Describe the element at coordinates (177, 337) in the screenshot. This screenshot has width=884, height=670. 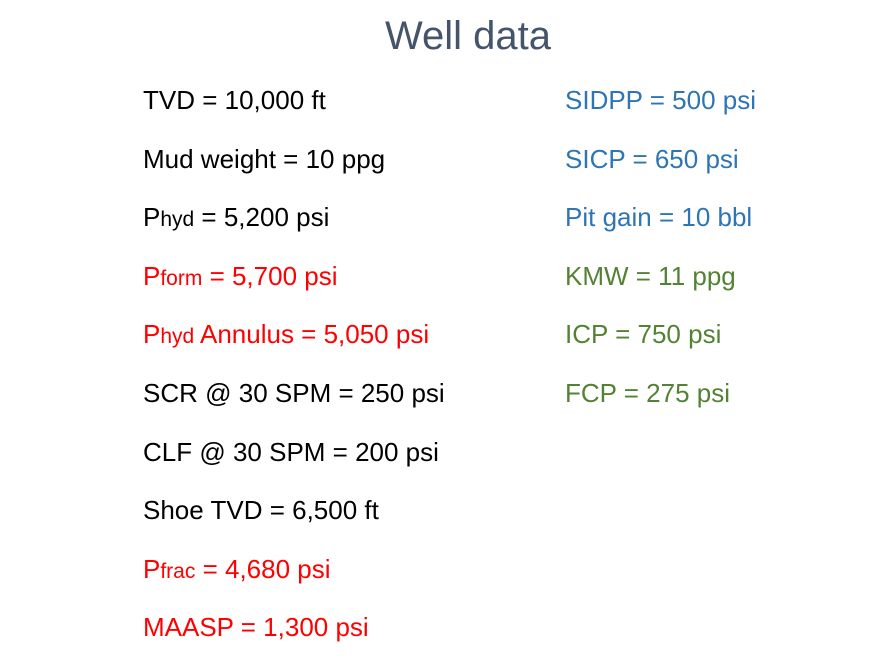
I see `phyd-annulus-sub: hyd` at that location.